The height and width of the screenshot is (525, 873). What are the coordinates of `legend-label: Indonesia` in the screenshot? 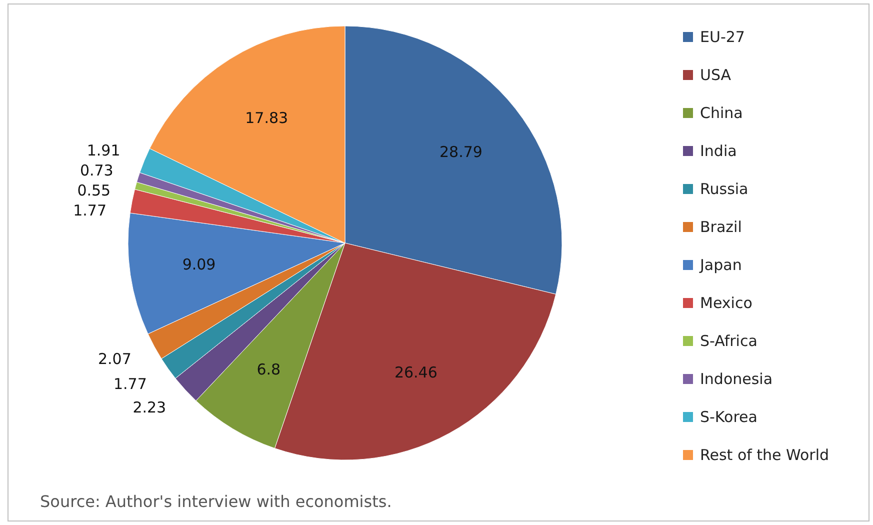 It's located at (736, 379).